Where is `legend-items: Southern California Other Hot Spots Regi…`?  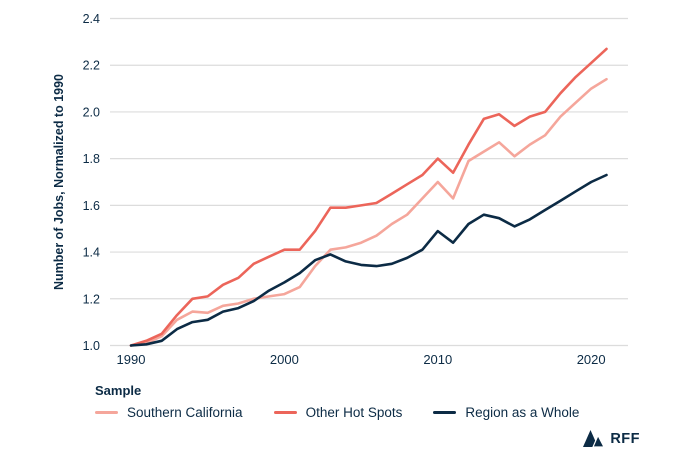 legend-items: Southern California Other Hot Spots Regi… is located at coordinates (337, 412).